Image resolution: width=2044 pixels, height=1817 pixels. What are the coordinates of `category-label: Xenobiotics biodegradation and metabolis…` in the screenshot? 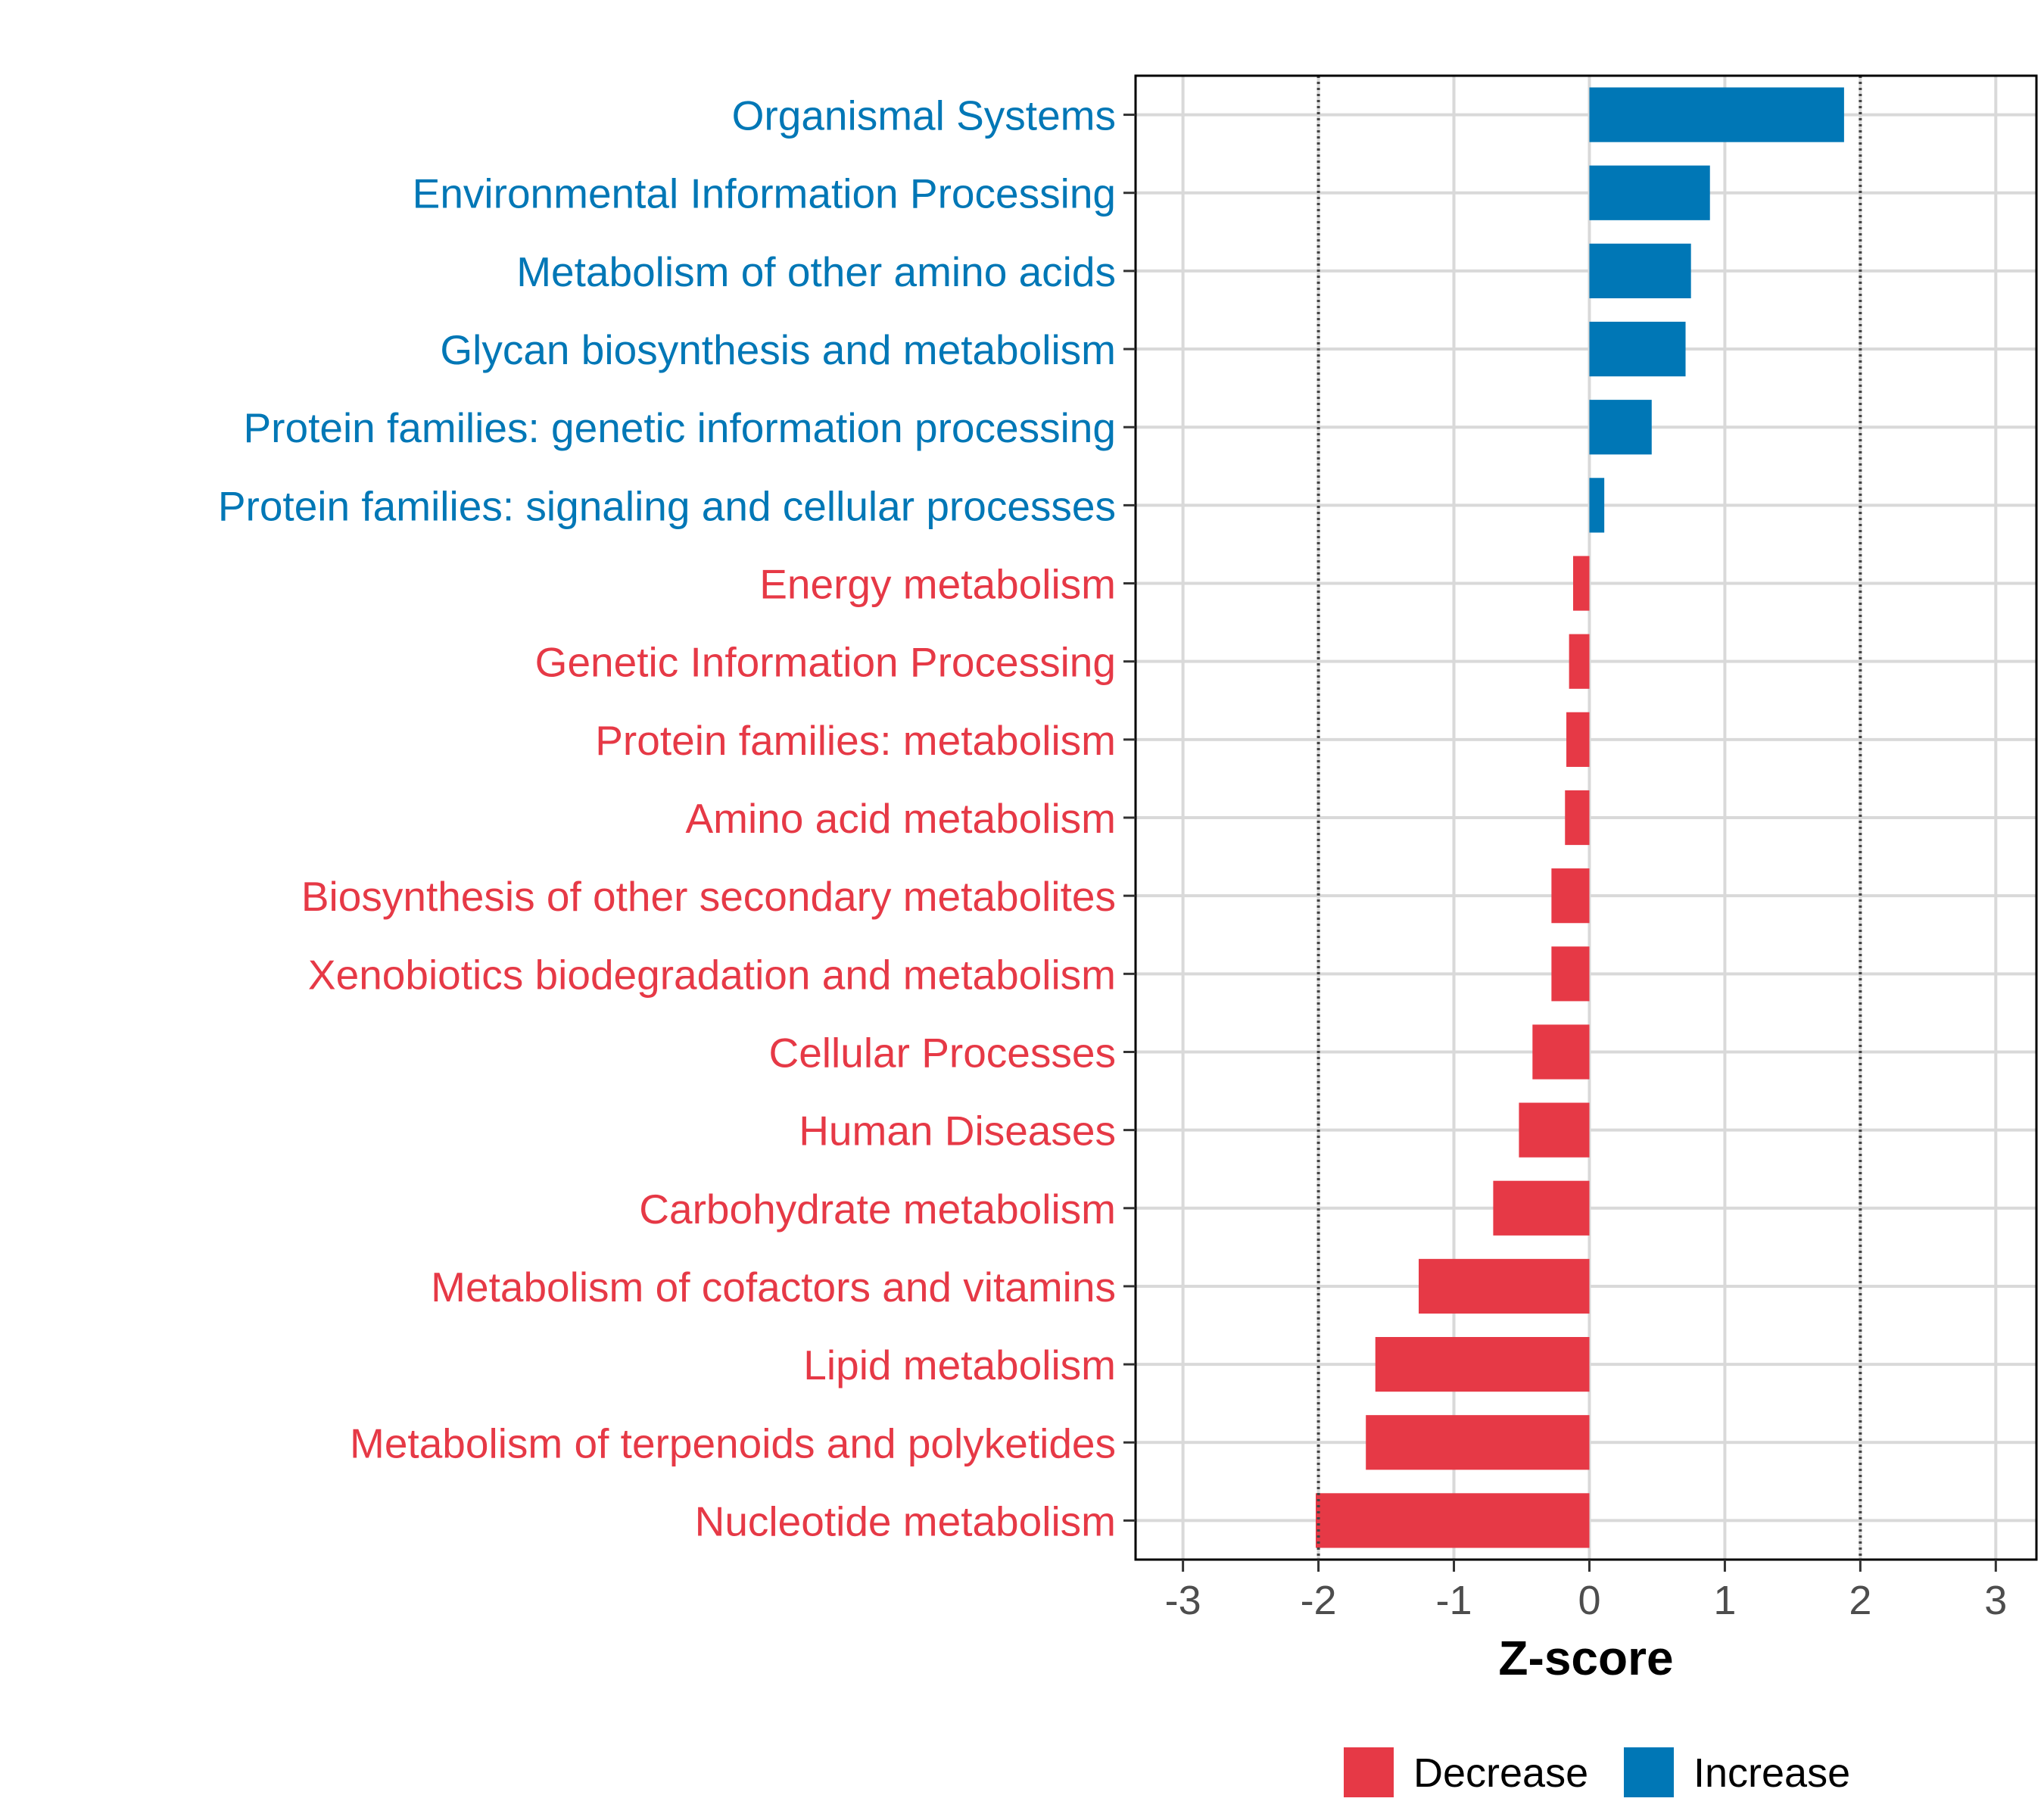 It's located at (712, 974).